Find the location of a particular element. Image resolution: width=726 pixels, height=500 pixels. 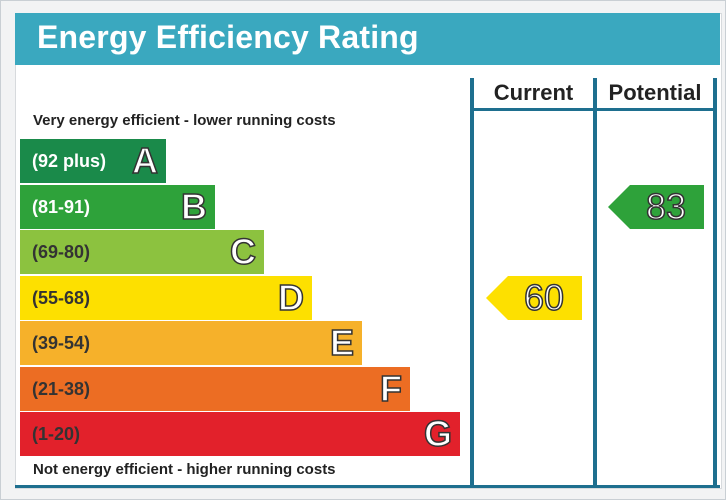

divider-left is located at coordinates (472, 283).